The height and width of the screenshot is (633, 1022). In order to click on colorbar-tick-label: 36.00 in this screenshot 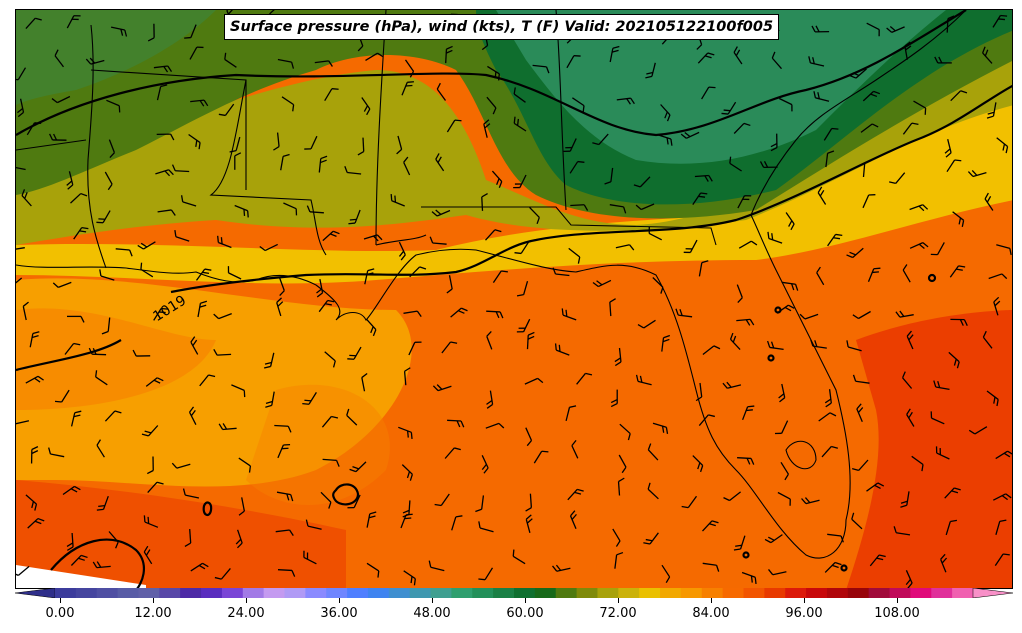, I will do `click(339, 613)`.